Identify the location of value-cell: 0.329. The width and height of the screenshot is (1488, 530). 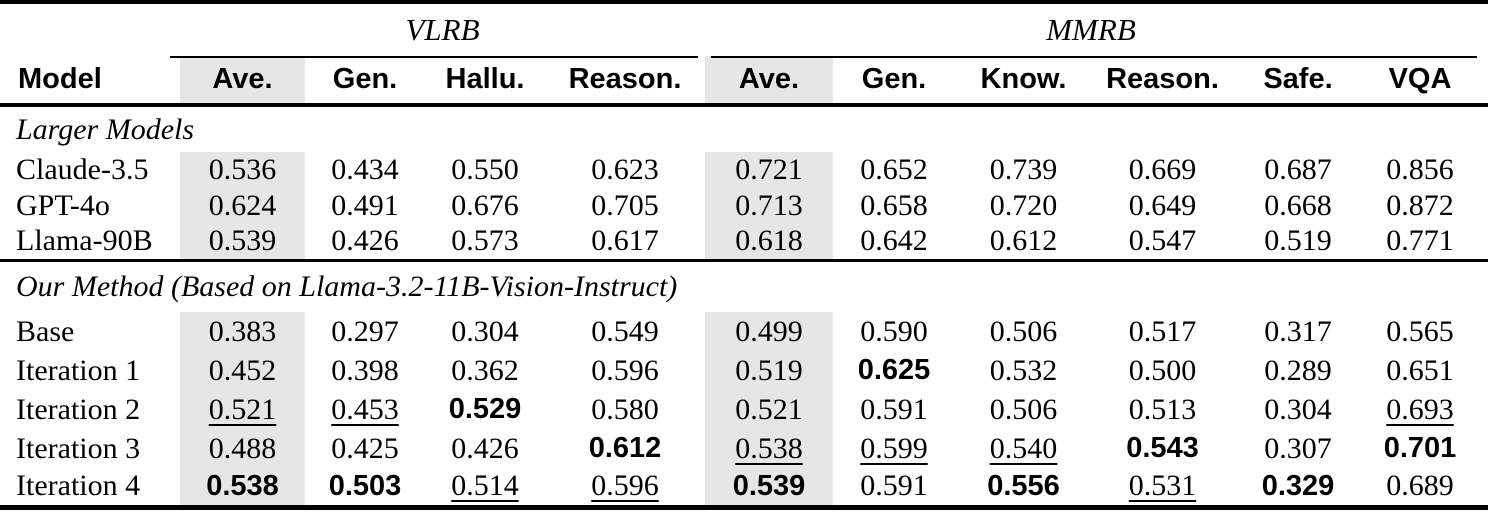
(1298, 489).